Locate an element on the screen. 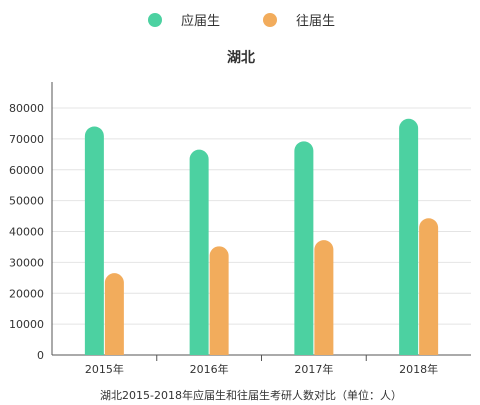 The height and width of the screenshot is (405, 480). y-tick-label: 40000 is located at coordinates (26, 232).